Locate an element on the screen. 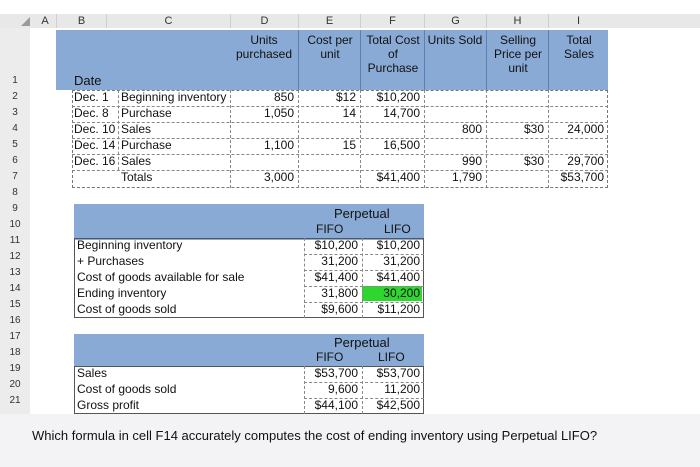 Image resolution: width=700 pixels, height=467 pixels. cell-b19: Sales is located at coordinates (92, 373).